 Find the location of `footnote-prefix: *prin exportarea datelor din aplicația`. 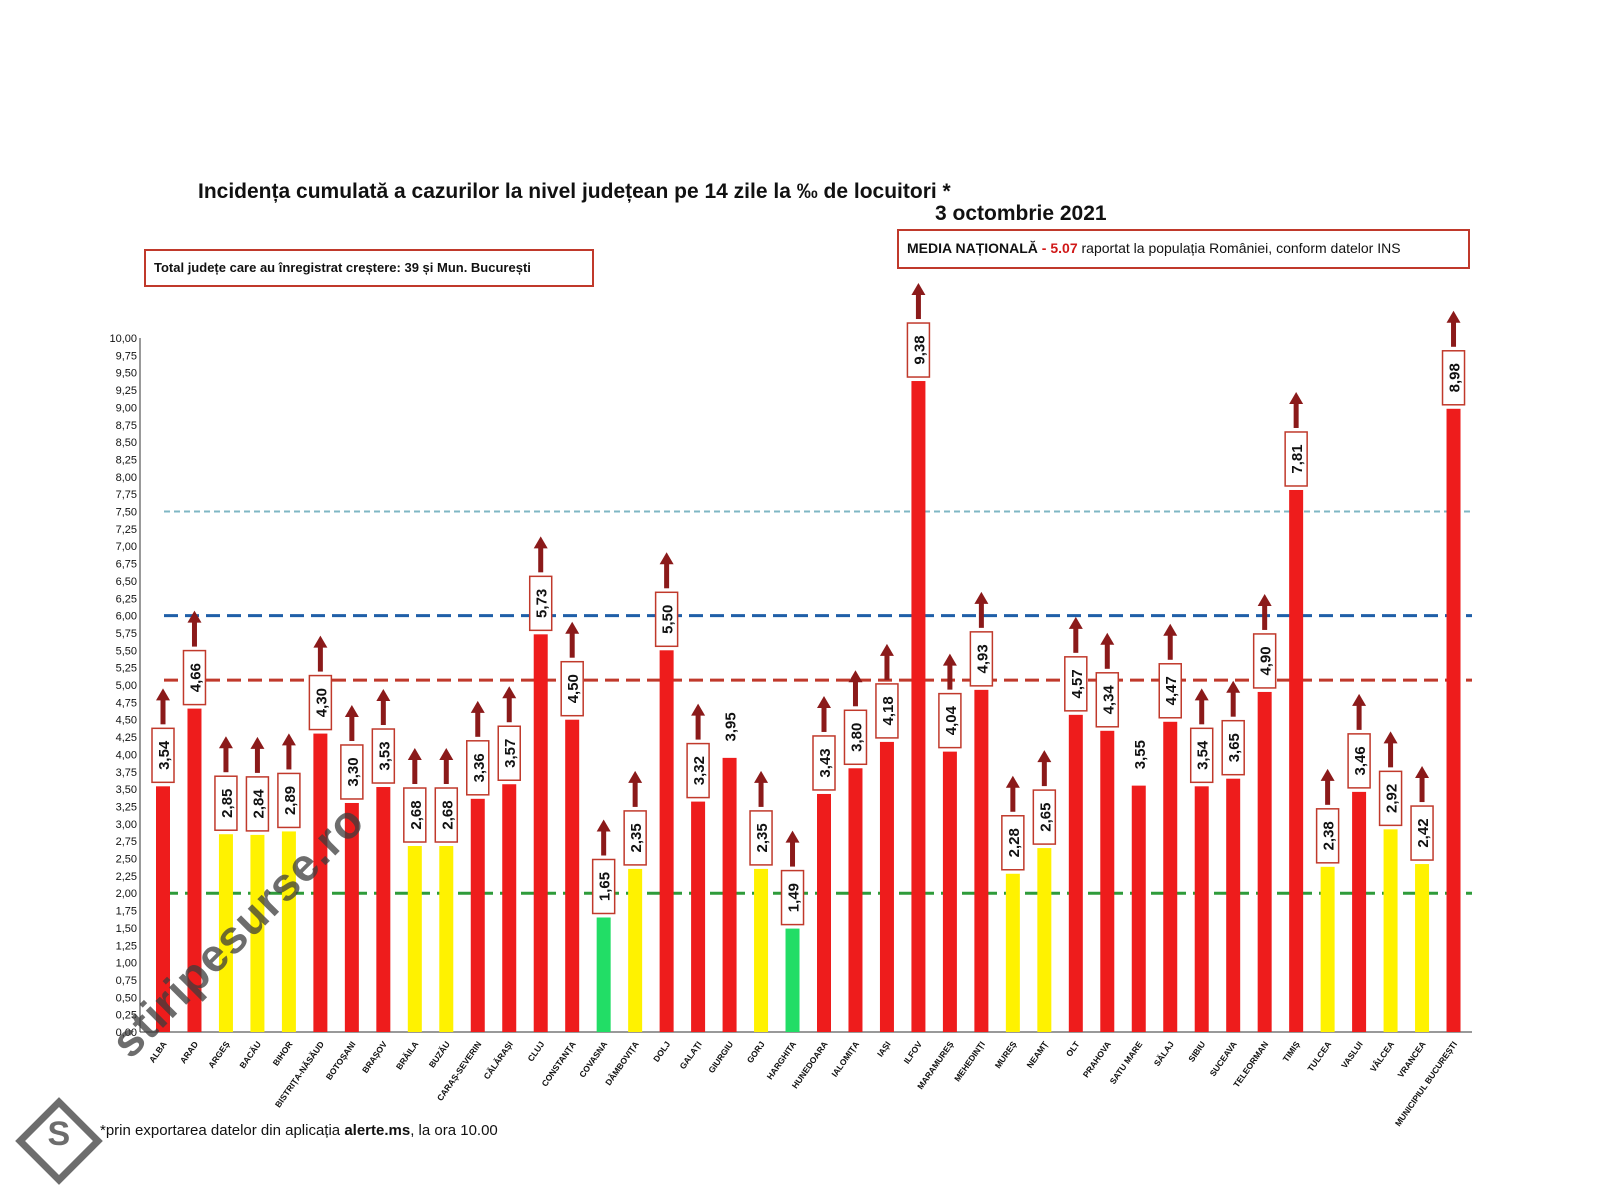

footnote-prefix: *prin exportarea datelor din aplicația is located at coordinates (222, 1130).